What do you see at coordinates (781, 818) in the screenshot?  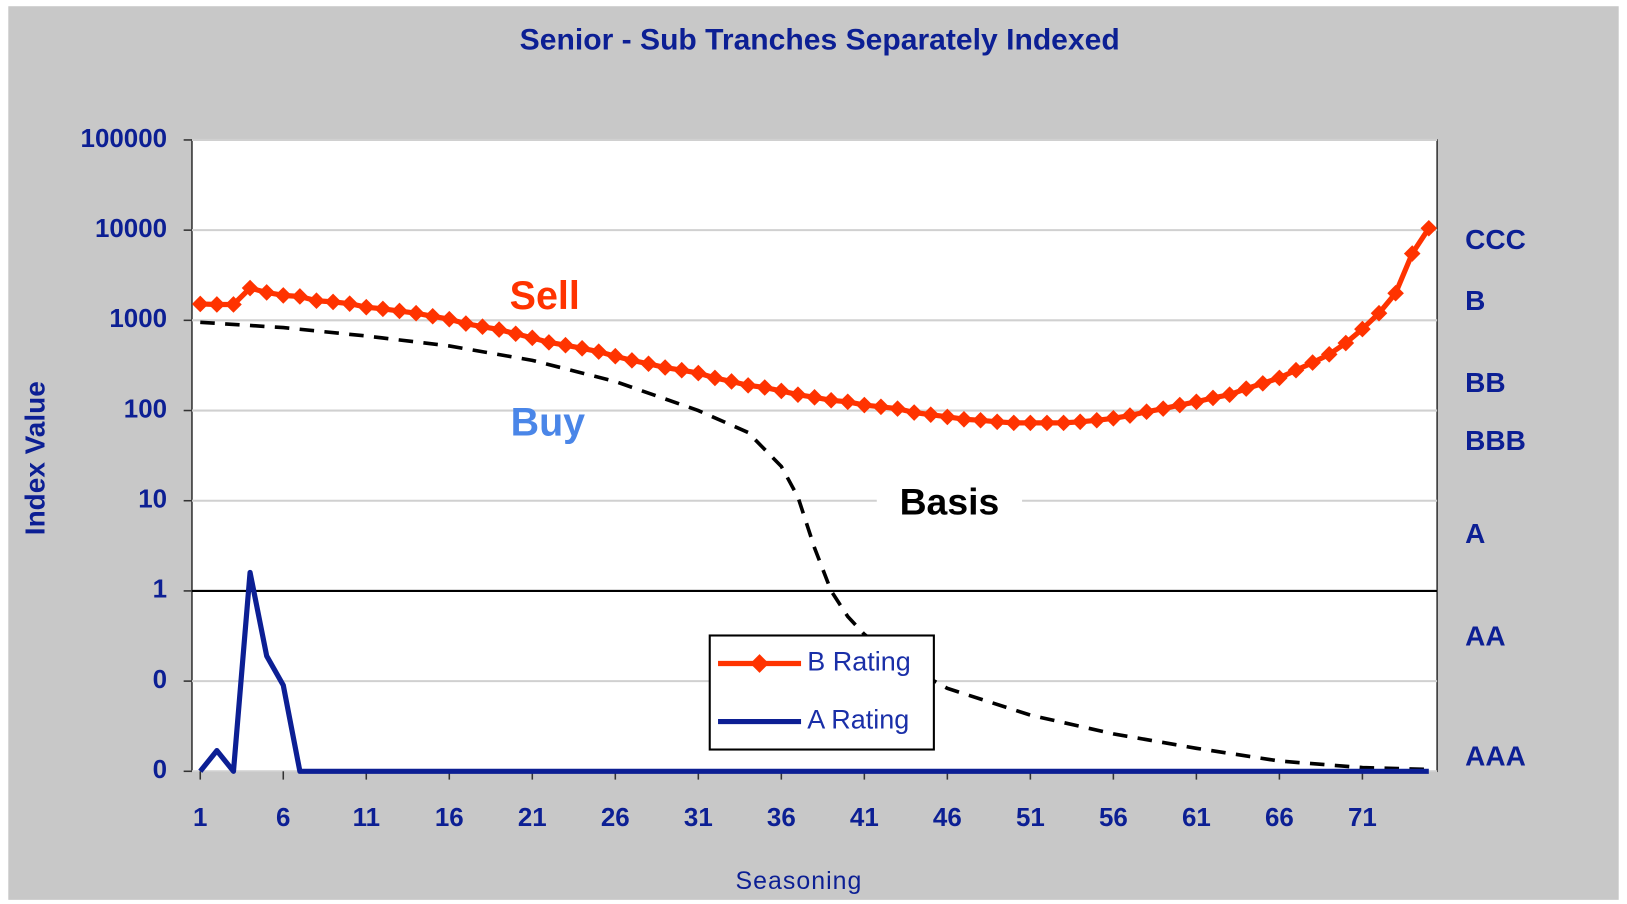 I see `x-tick-label: 36` at bounding box center [781, 818].